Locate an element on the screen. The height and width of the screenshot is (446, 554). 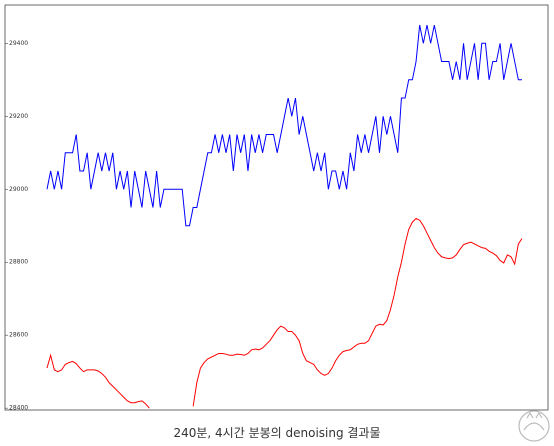
y-tick-label: 29200 is located at coordinates (18, 116).